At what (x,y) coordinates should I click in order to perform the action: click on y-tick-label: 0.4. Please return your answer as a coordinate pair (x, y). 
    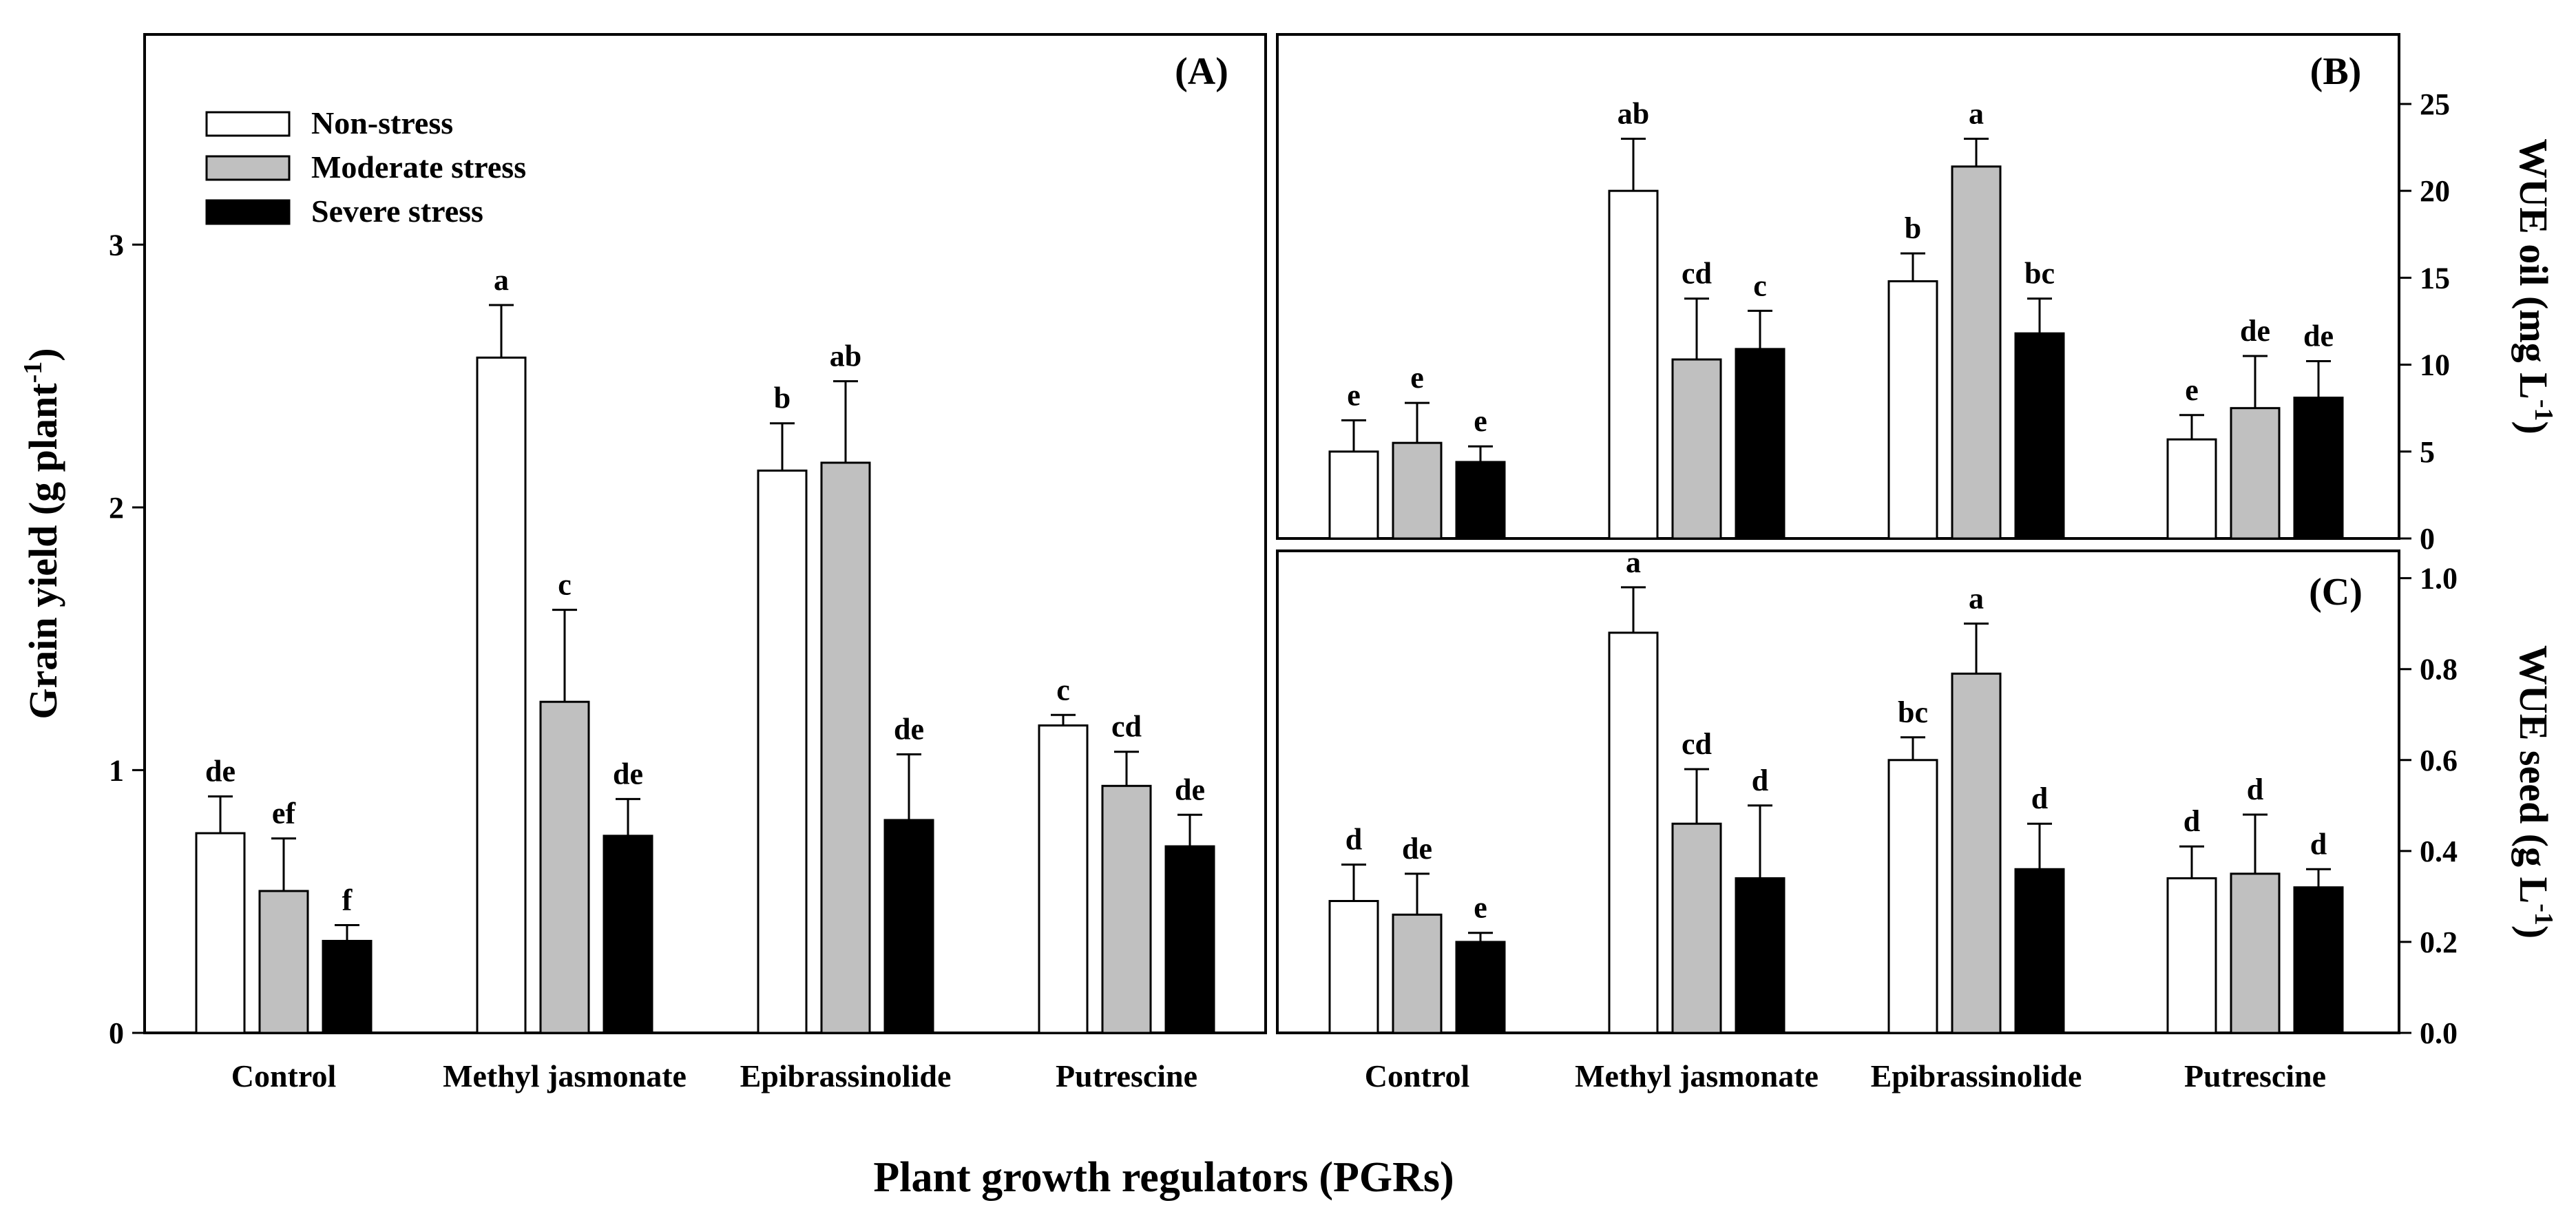
    Looking at the image, I should click on (2439, 852).